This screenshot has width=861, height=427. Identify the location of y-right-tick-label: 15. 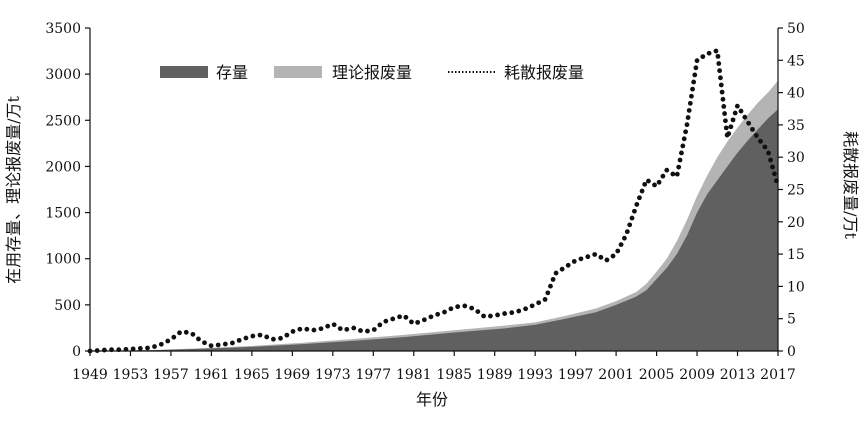
(796, 255).